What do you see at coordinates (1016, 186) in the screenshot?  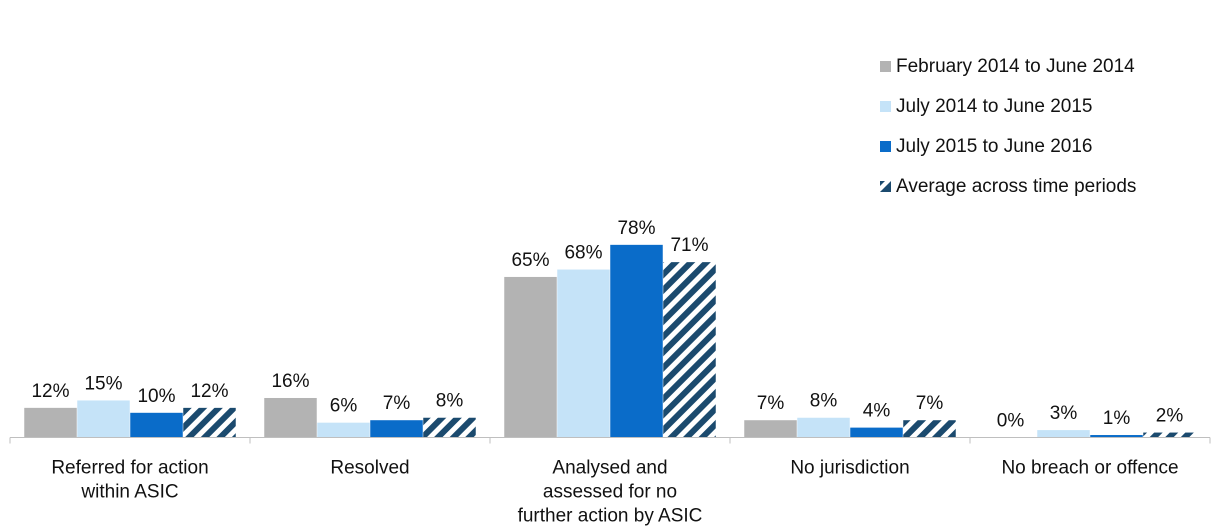 I see `legend-label: Average across time periods` at bounding box center [1016, 186].